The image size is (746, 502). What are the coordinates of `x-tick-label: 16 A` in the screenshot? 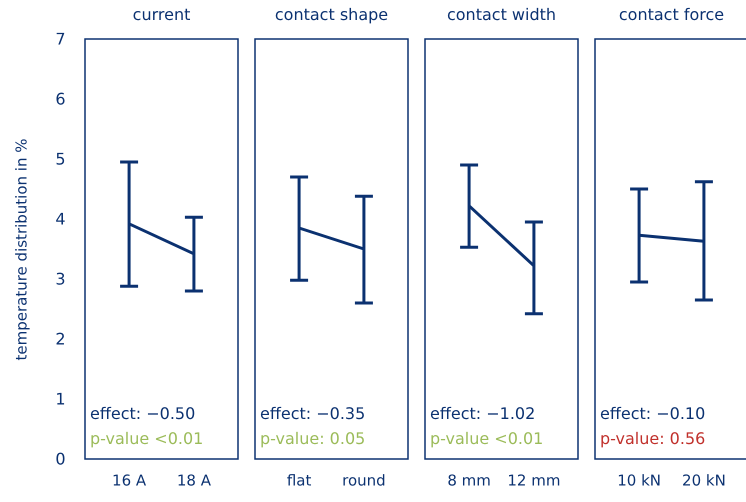 It's located at (129, 481).